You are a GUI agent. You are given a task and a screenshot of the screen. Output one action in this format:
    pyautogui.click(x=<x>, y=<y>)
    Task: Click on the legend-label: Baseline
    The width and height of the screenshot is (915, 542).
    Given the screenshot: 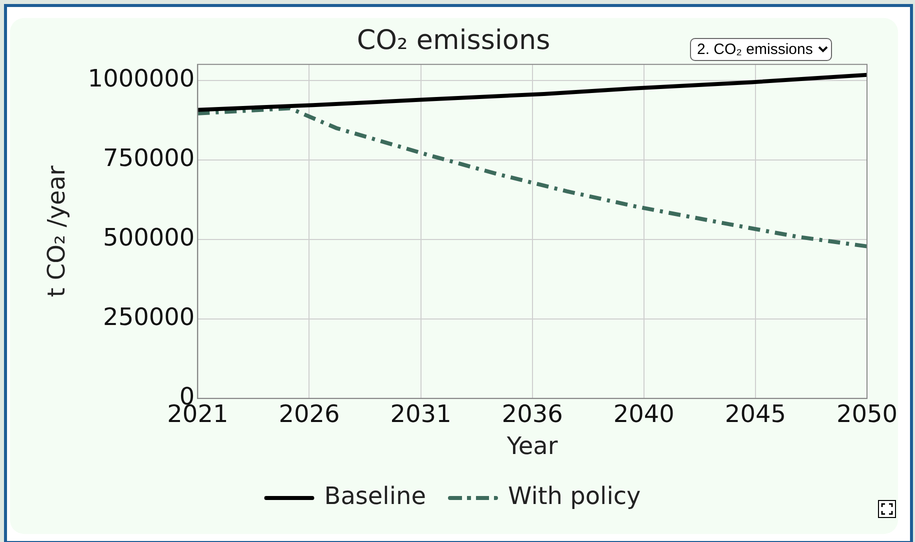 What is the action you would take?
    pyautogui.click(x=375, y=496)
    